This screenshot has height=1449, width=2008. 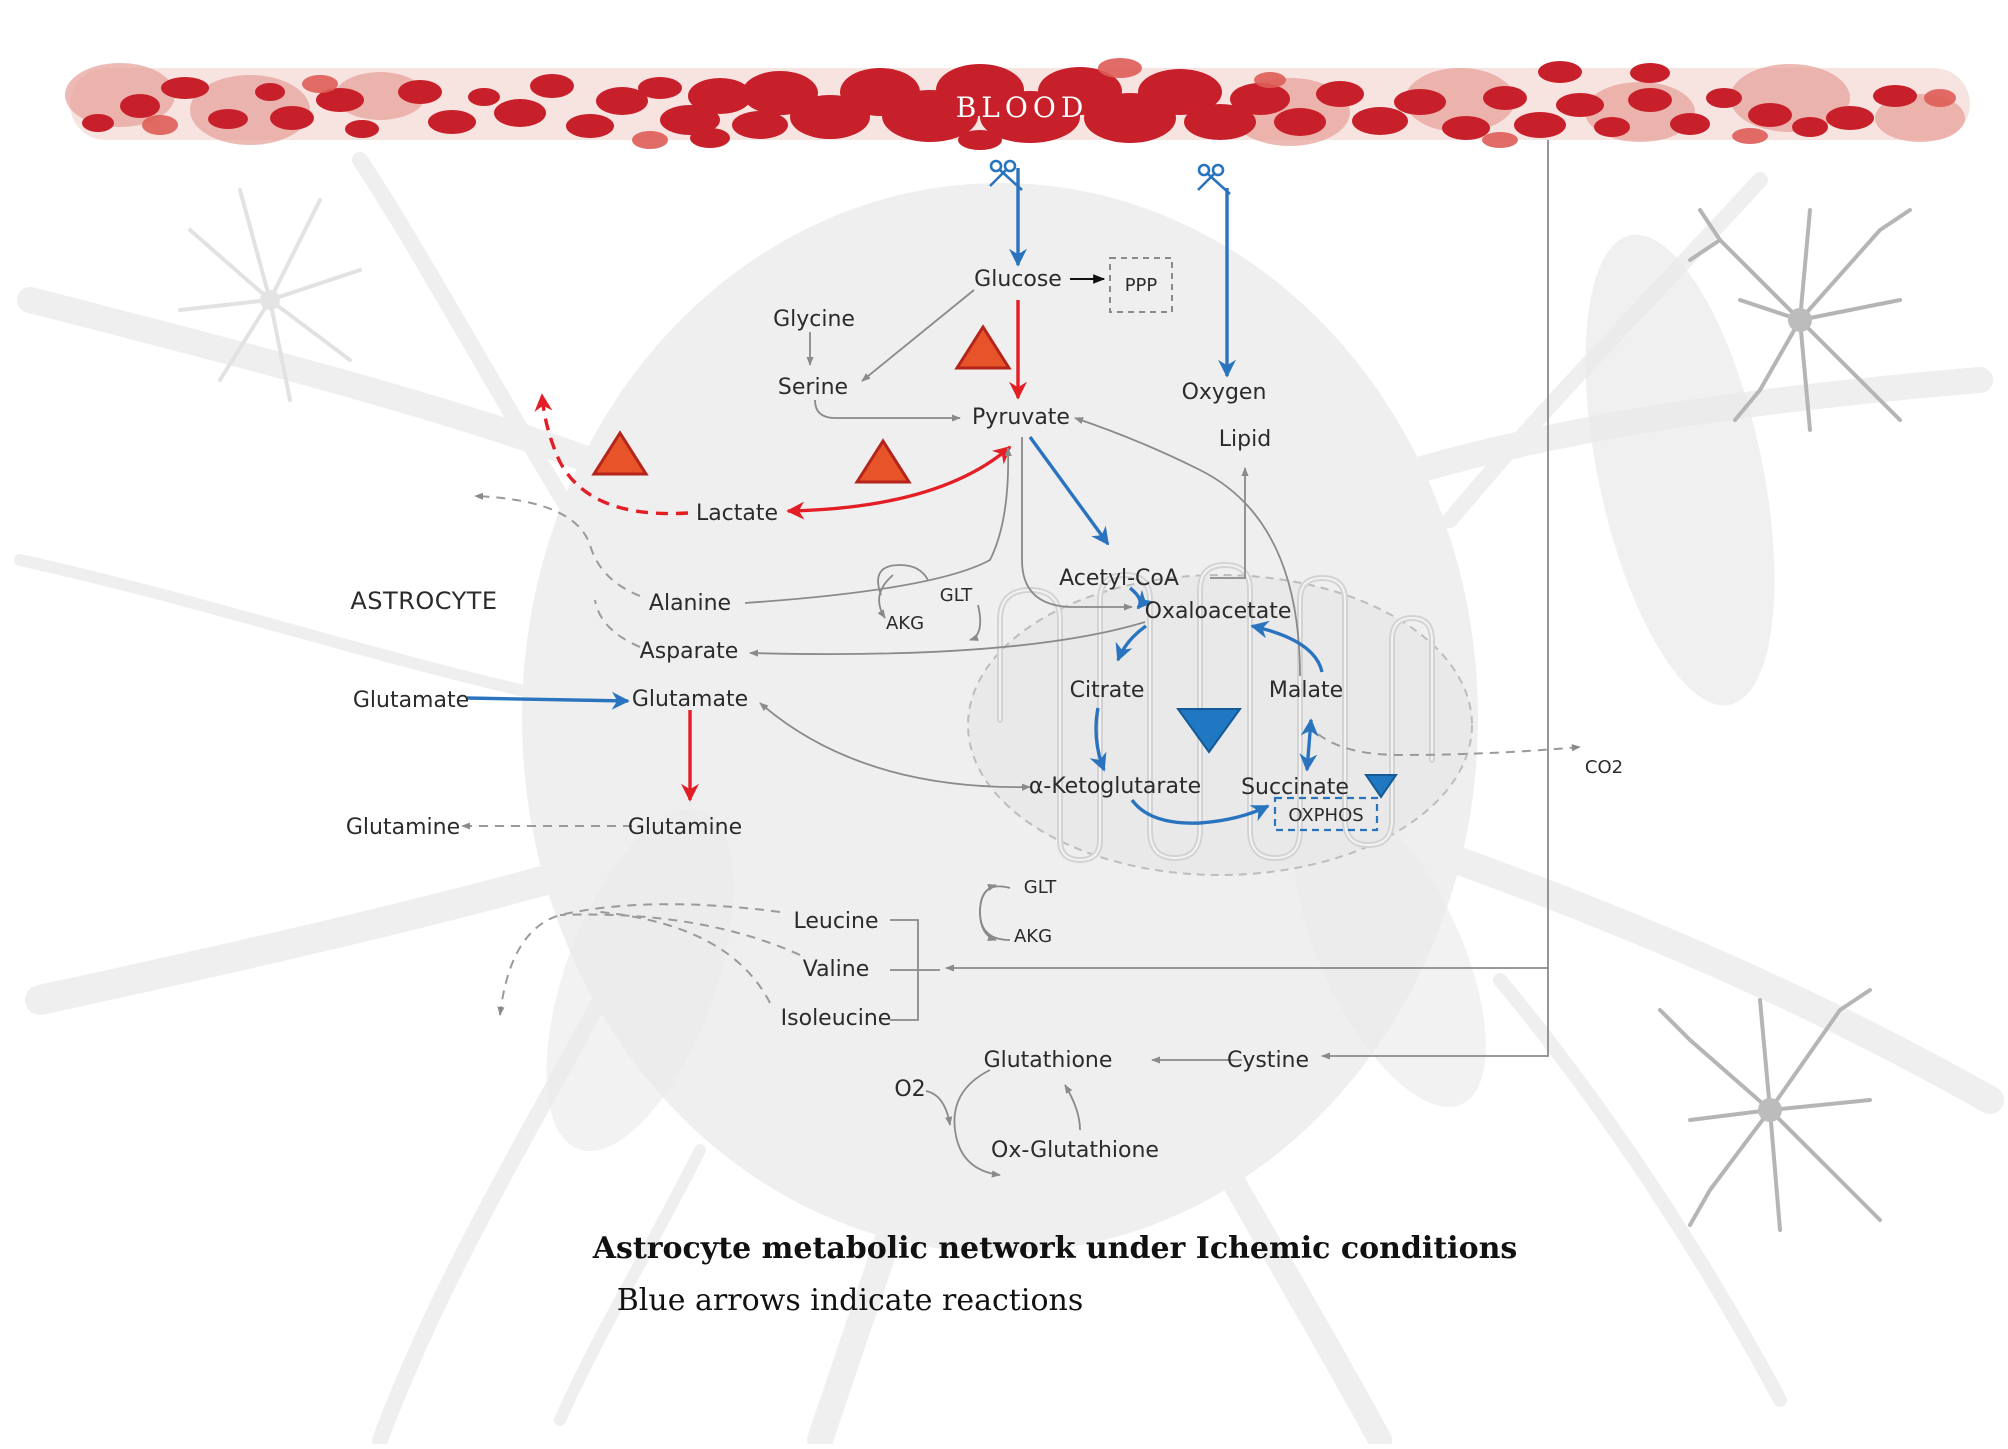 I want to click on arrow-blood-to-cystine, so click(x=1435, y=1014).